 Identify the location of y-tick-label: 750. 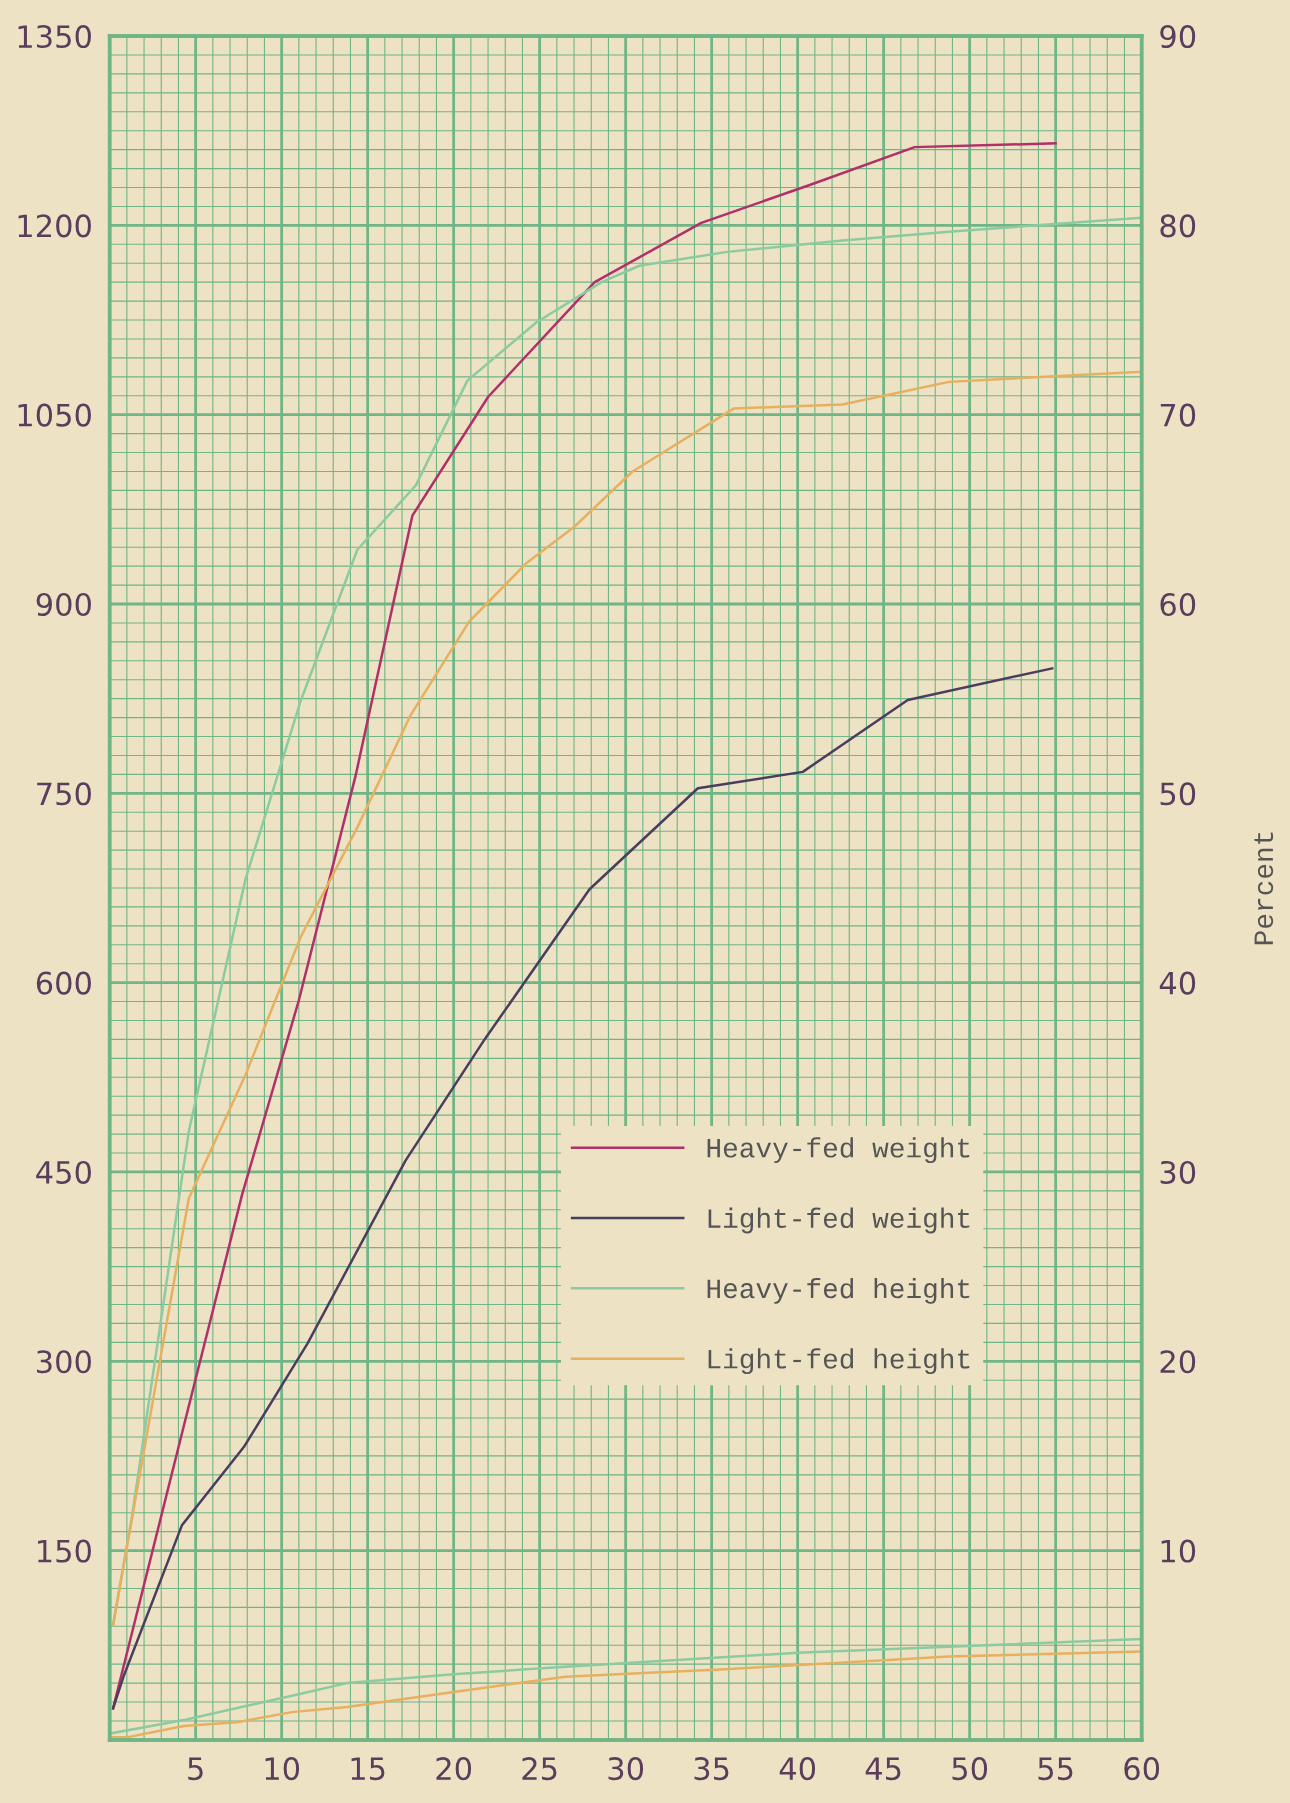
(64, 794).